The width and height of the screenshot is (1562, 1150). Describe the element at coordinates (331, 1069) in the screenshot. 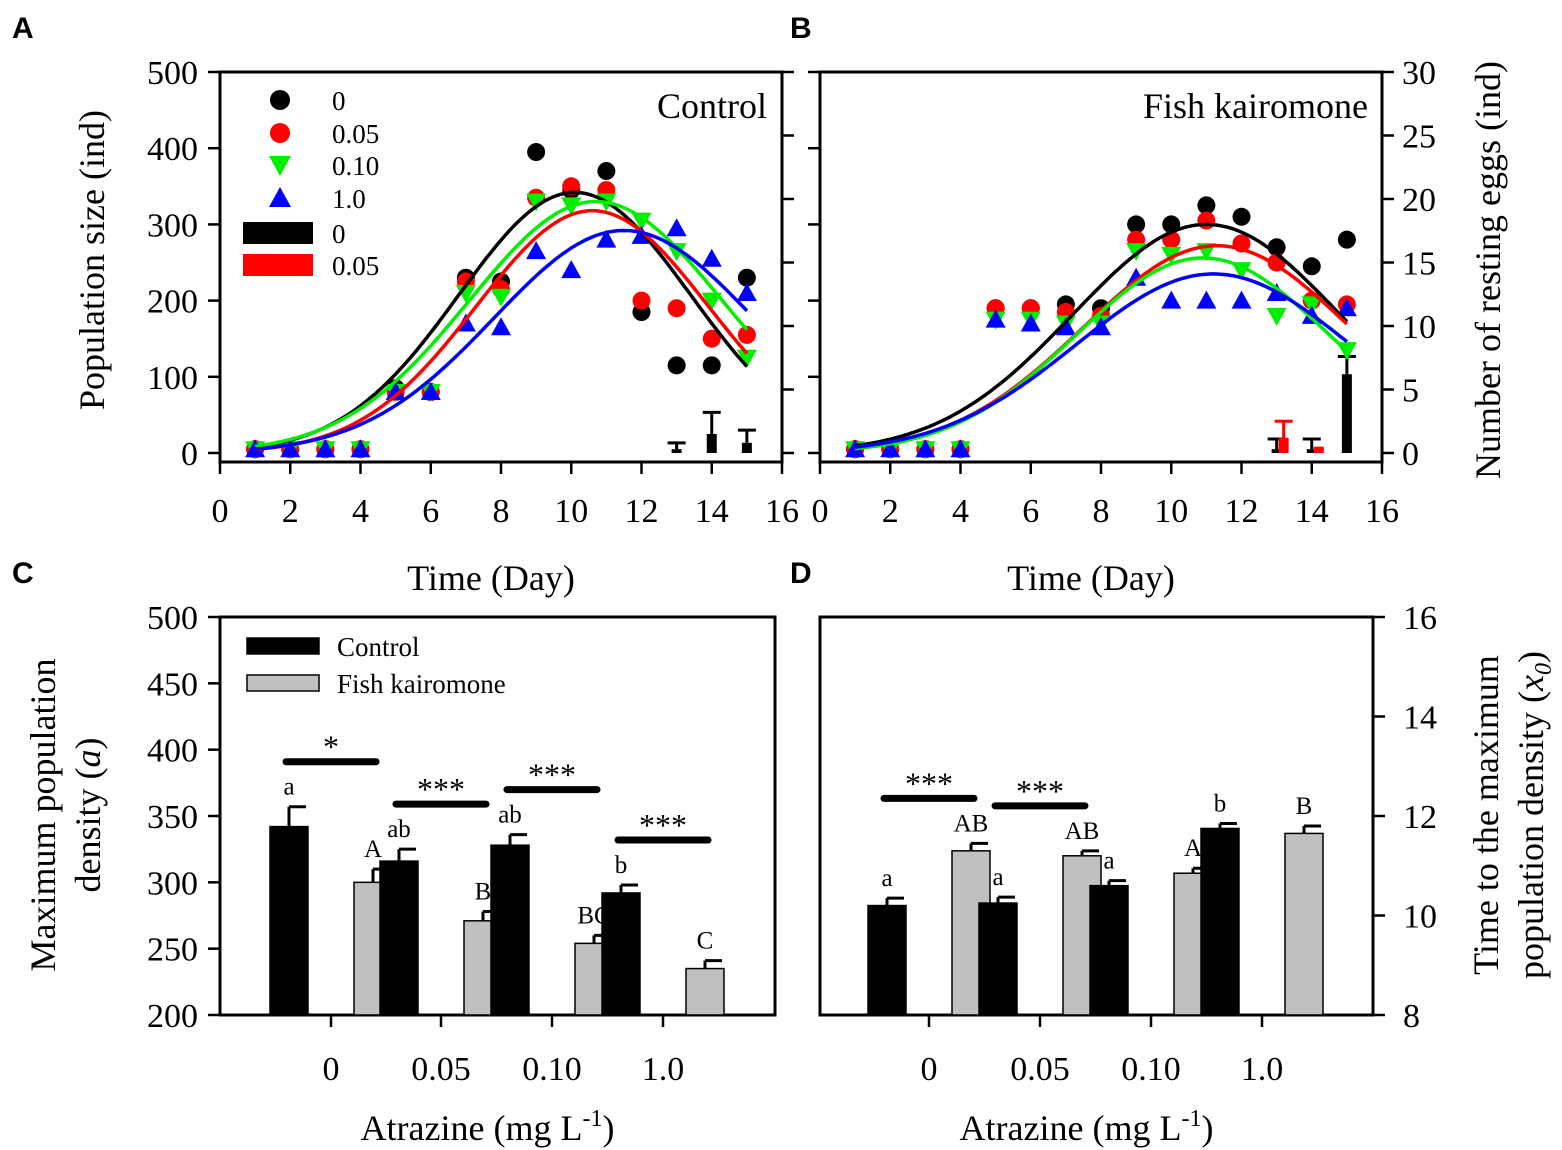

I see `x-tick-label-c: 0` at that location.